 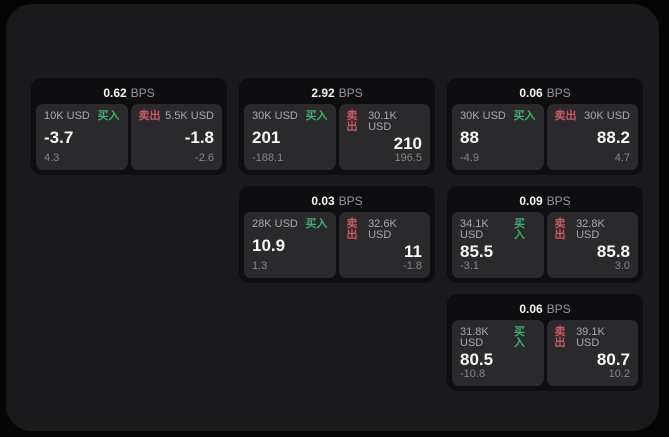 I want to click on buy-quote-tile: 34.1K USD 买入 85.5 -3.1, so click(x=498, y=245).